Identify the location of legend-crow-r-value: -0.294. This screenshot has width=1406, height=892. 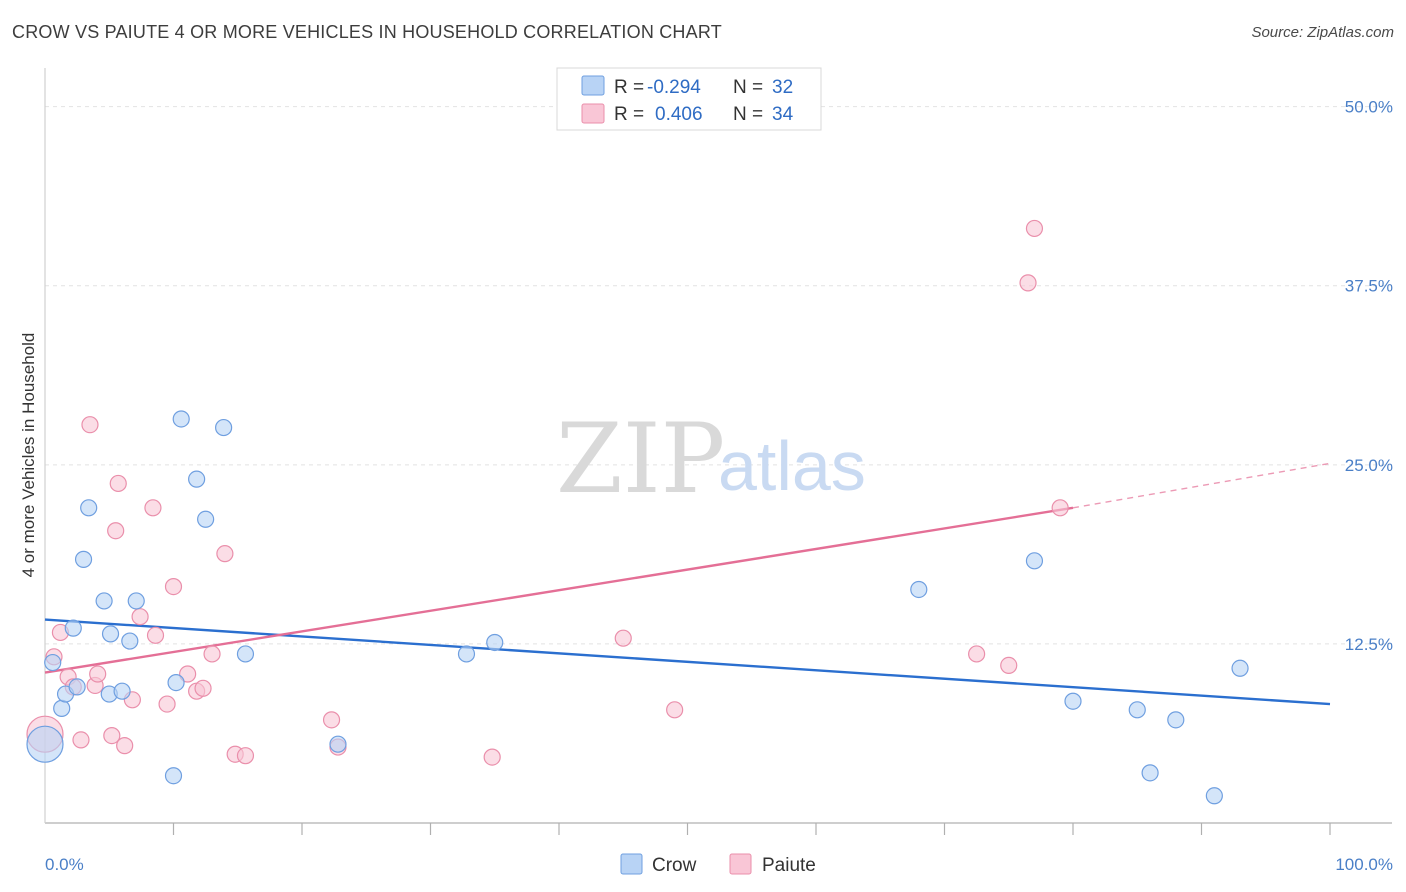
(674, 87).